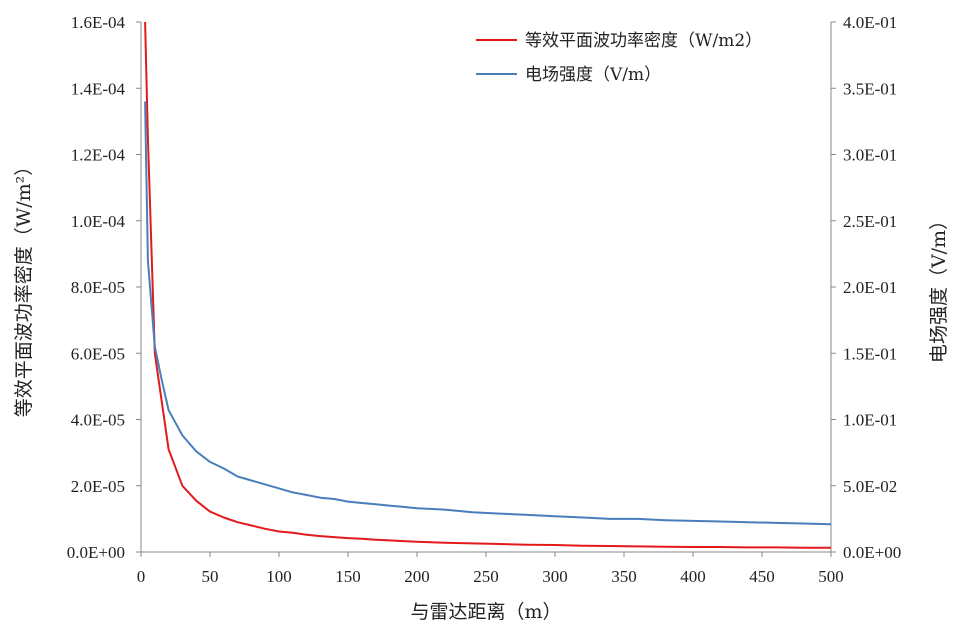  Describe the element at coordinates (98, 486) in the screenshot. I see `y-left-tick-label: 2.0E-05` at that location.